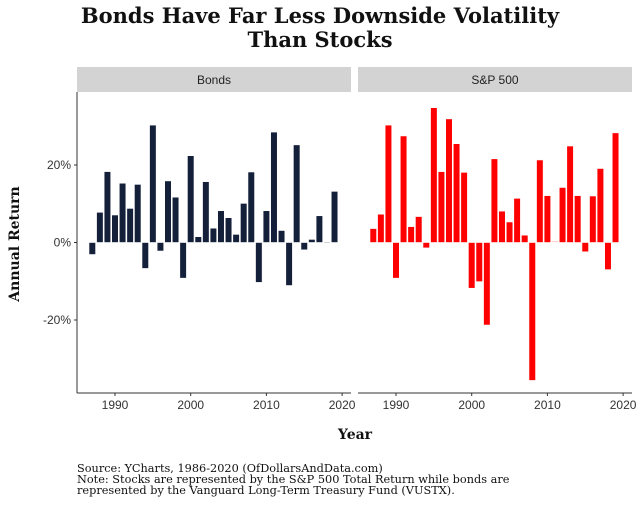  What do you see at coordinates (160, 247) in the screenshot?
I see `bar-bonds-1996` at bounding box center [160, 247].